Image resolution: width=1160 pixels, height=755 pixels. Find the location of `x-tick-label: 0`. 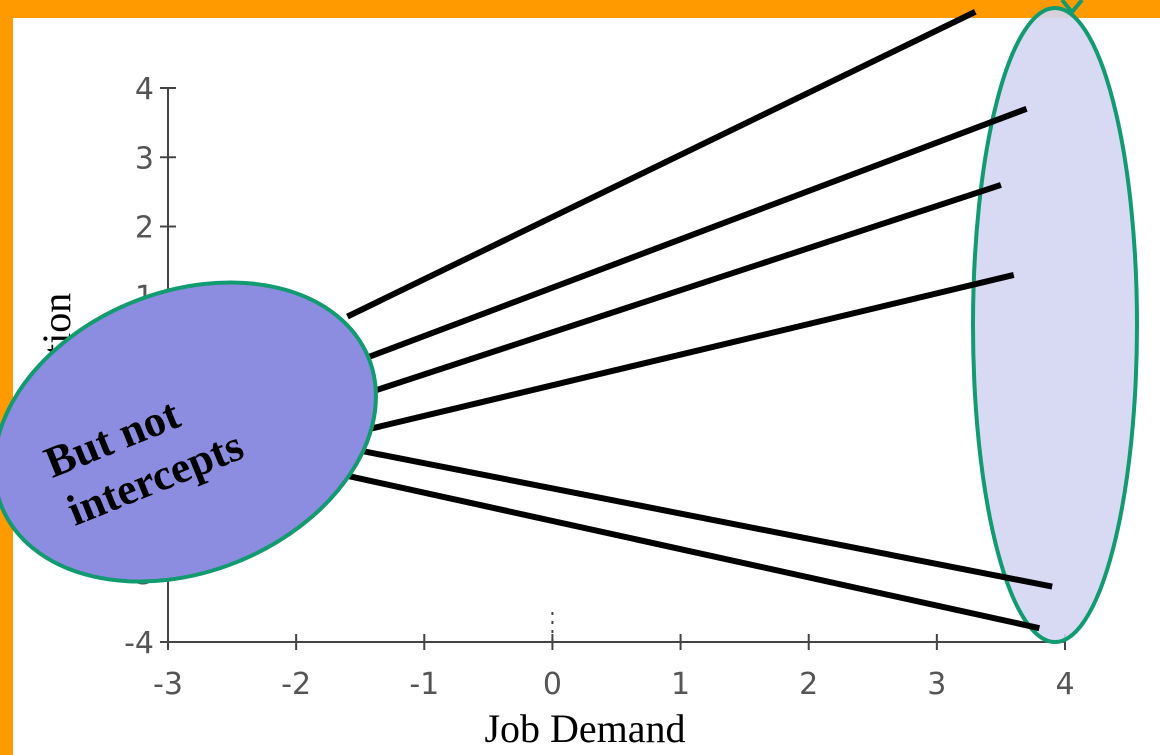

x-tick-label: 0 is located at coordinates (552, 684).